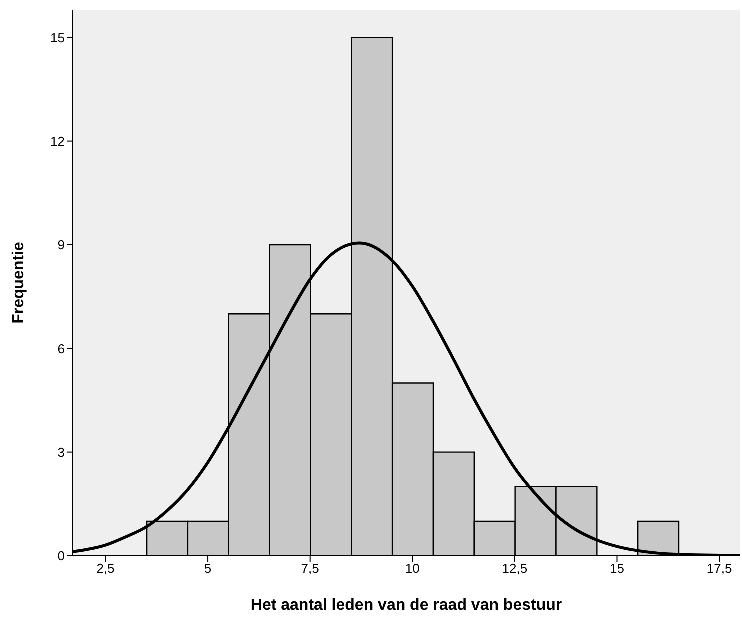 The image size is (742, 626). Describe the element at coordinates (19, 283) in the screenshot. I see `y-axis-title: Frequentie` at that location.